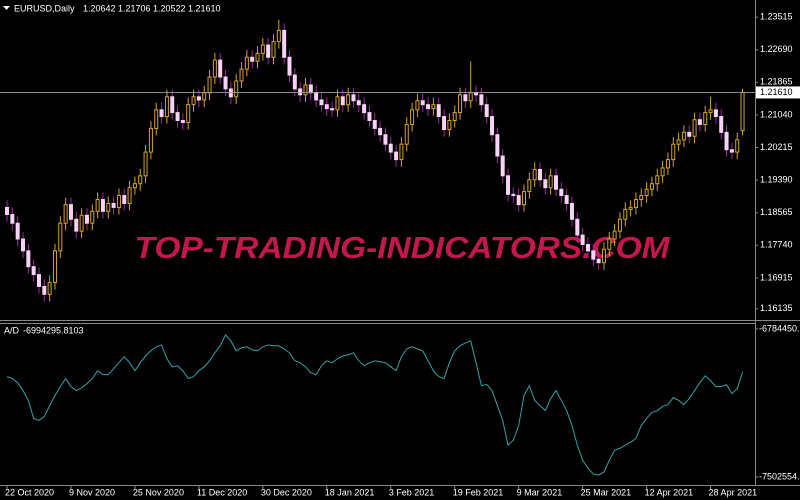 This screenshot has height=500, width=800. I want to click on ohlc-label: 1.20522, so click(169, 8).